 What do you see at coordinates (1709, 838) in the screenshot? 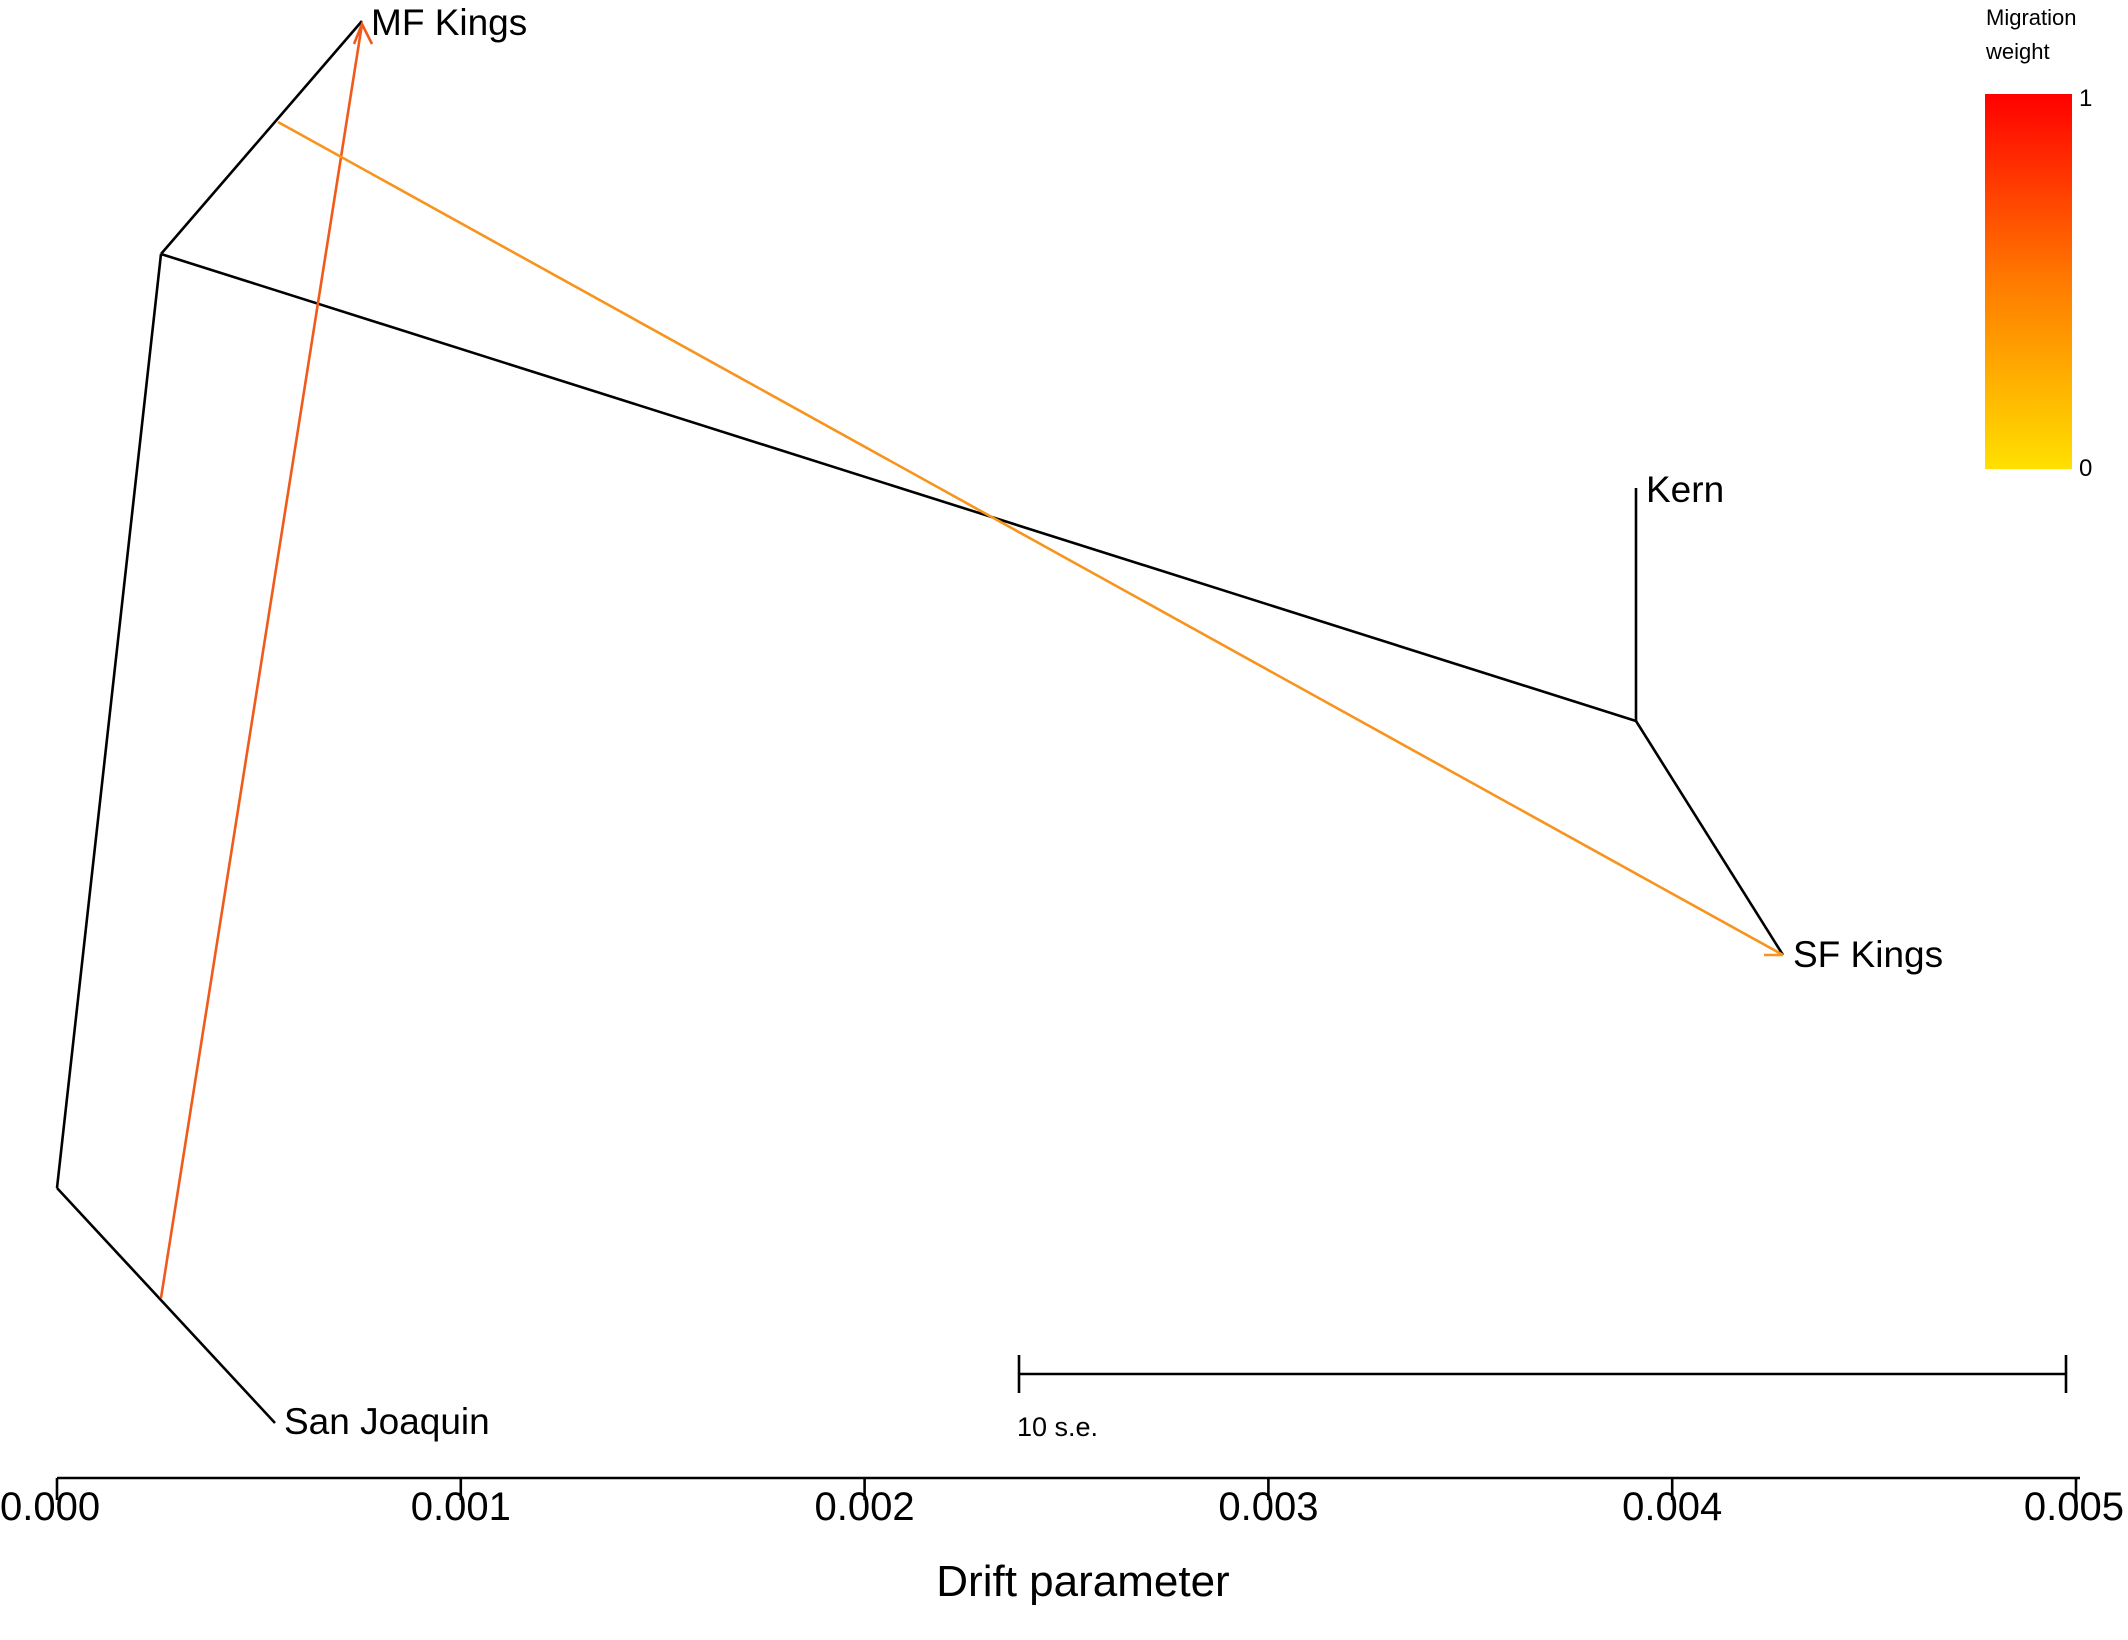
I see `branch-node-to-sfkings` at bounding box center [1709, 838].